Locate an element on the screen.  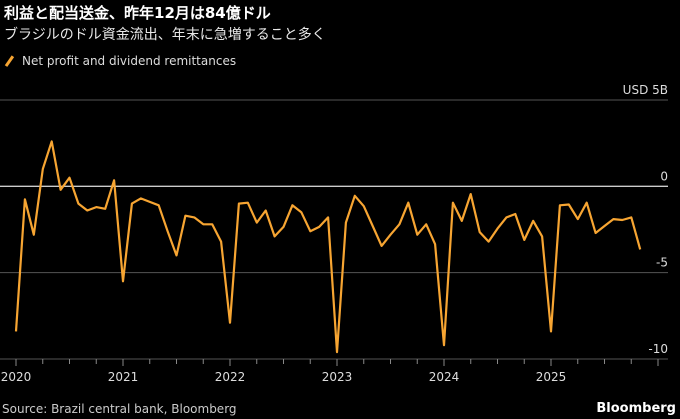
x-tick-label: 2023 is located at coordinates (337, 377).